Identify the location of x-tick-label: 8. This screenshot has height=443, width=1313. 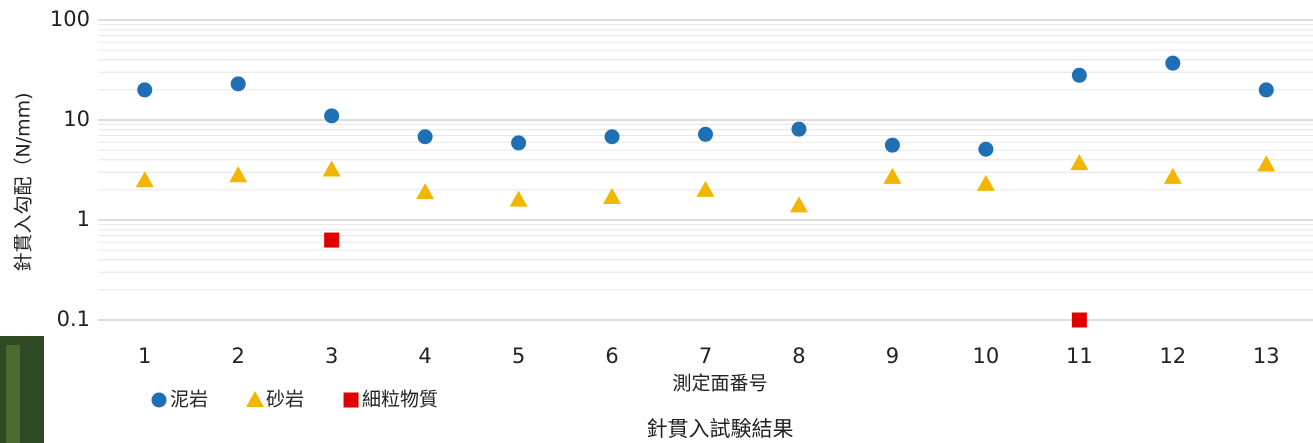
(798, 356).